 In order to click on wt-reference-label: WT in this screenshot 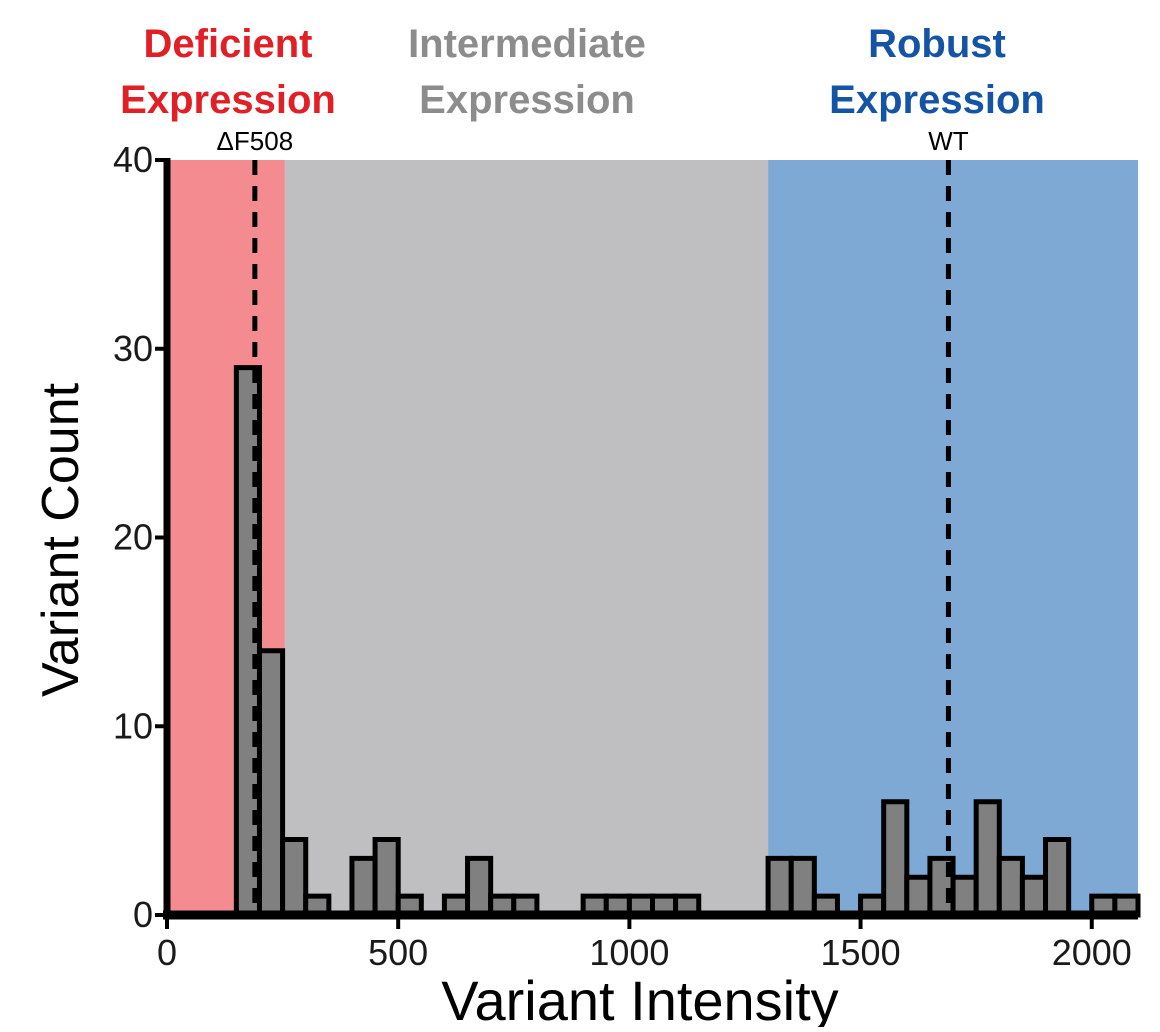, I will do `click(948, 141)`.